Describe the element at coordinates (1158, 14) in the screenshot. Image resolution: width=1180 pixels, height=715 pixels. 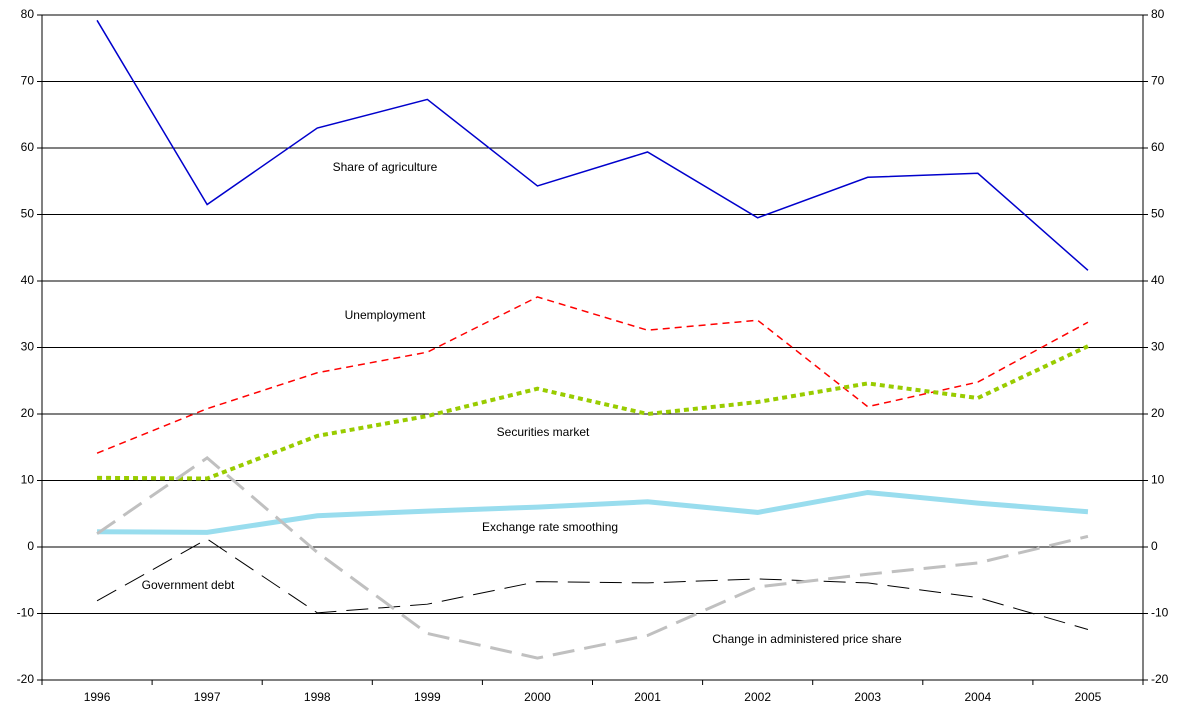
I see `y2-tick-label: 80` at that location.